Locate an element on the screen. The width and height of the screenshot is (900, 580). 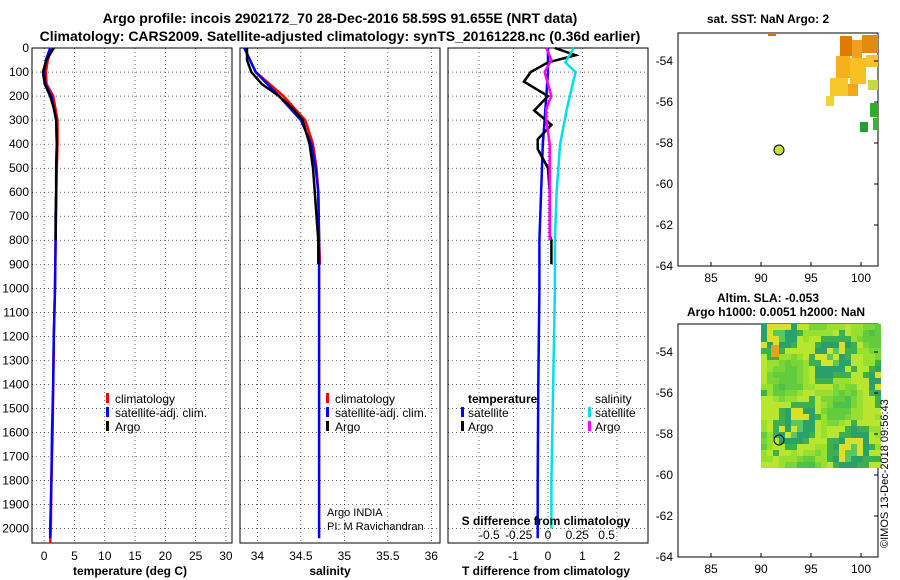
series-line-temperature-satellite is located at coordinates (543, 293).